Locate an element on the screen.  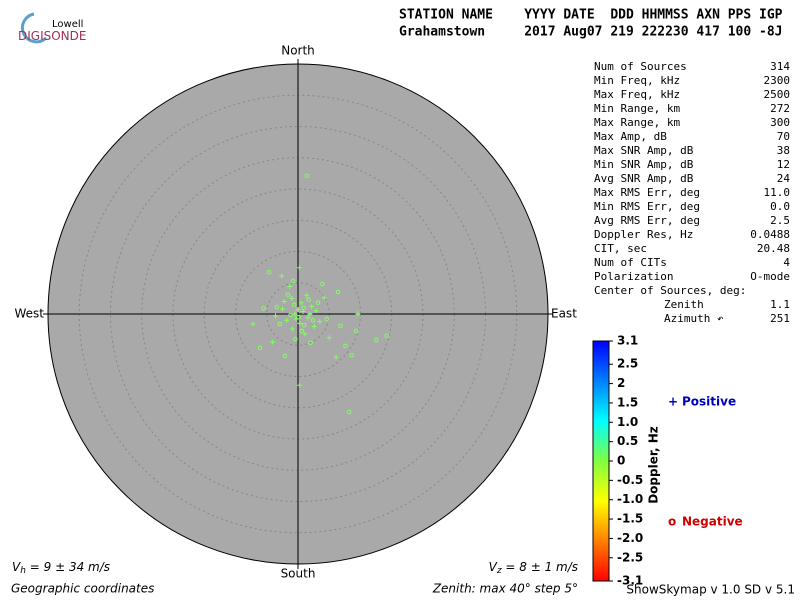
colorbar-tick-label: 2.5 is located at coordinates (627, 364).